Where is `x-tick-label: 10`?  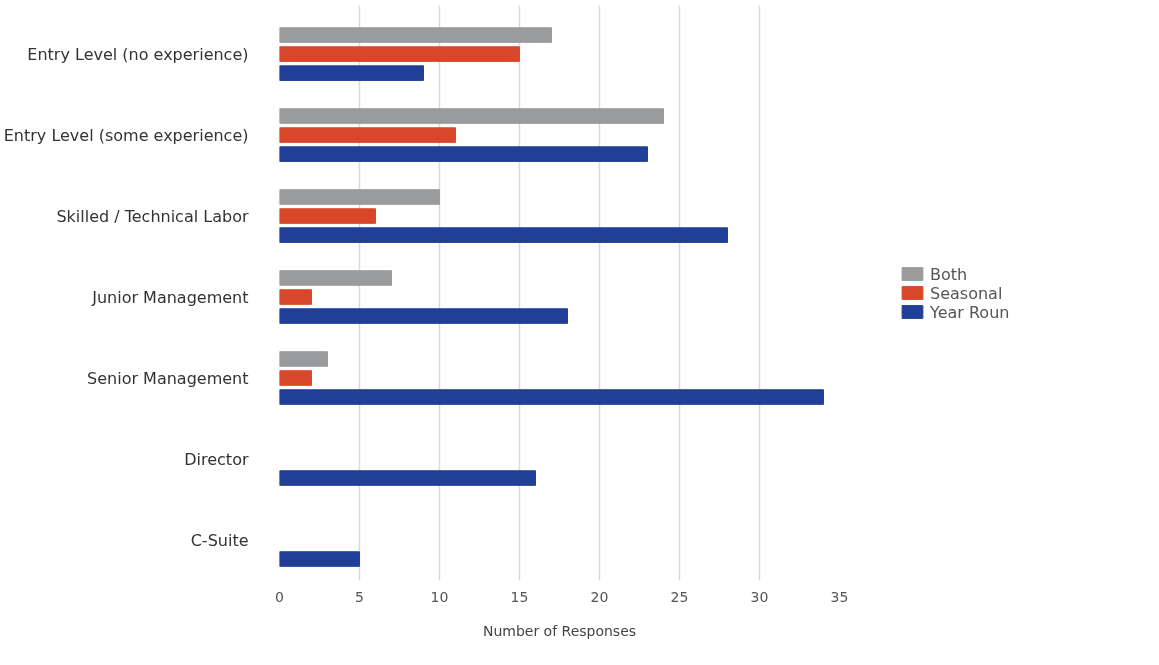
x-tick-label: 10 is located at coordinates (439, 596).